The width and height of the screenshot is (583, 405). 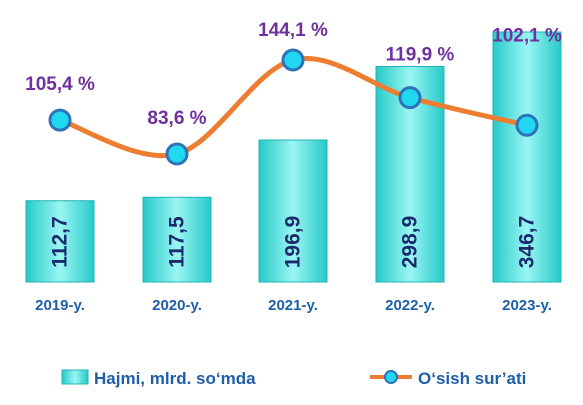 I want to click on x-tick-label: 2020-y., so click(x=177, y=305).